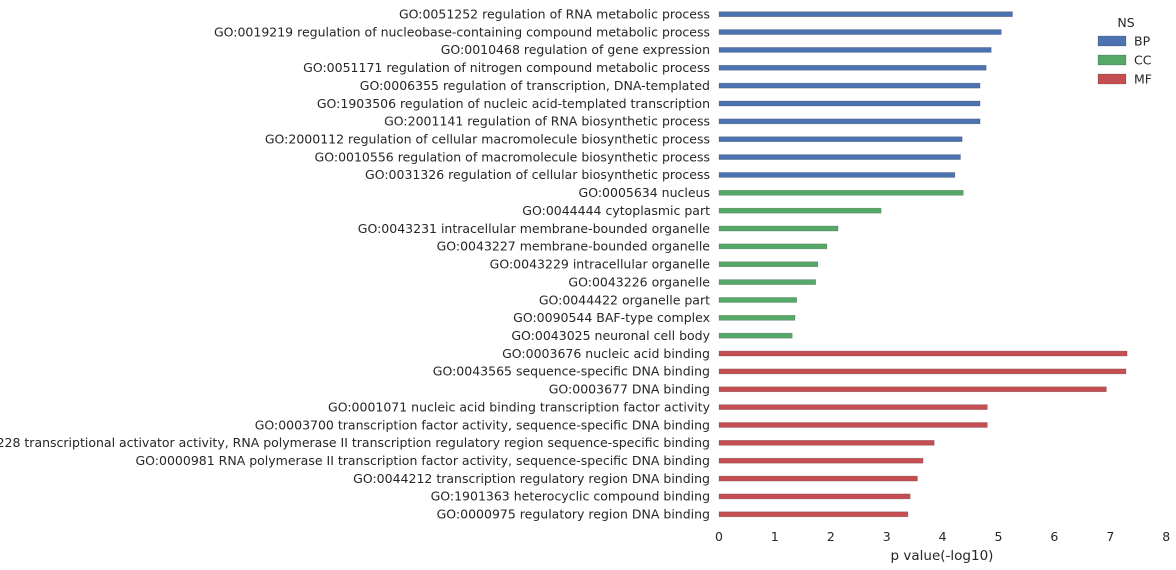 This screenshot has height=570, width=1176. Describe the element at coordinates (775, 536) in the screenshot. I see `x-tick-label: 1` at that location.